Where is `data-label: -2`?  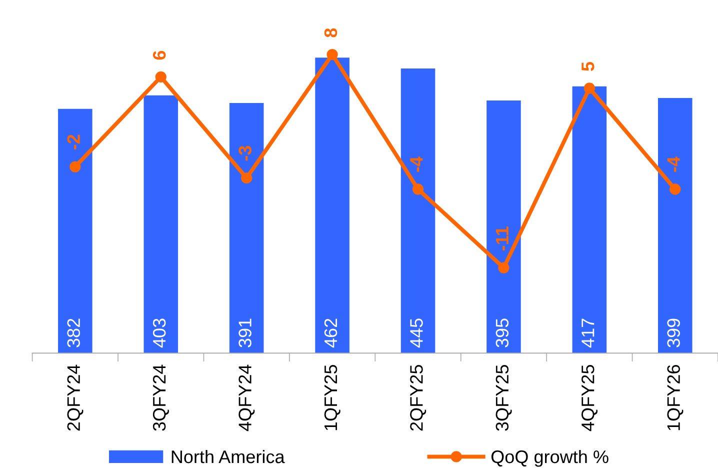 data-label: -2 is located at coordinates (73, 142).